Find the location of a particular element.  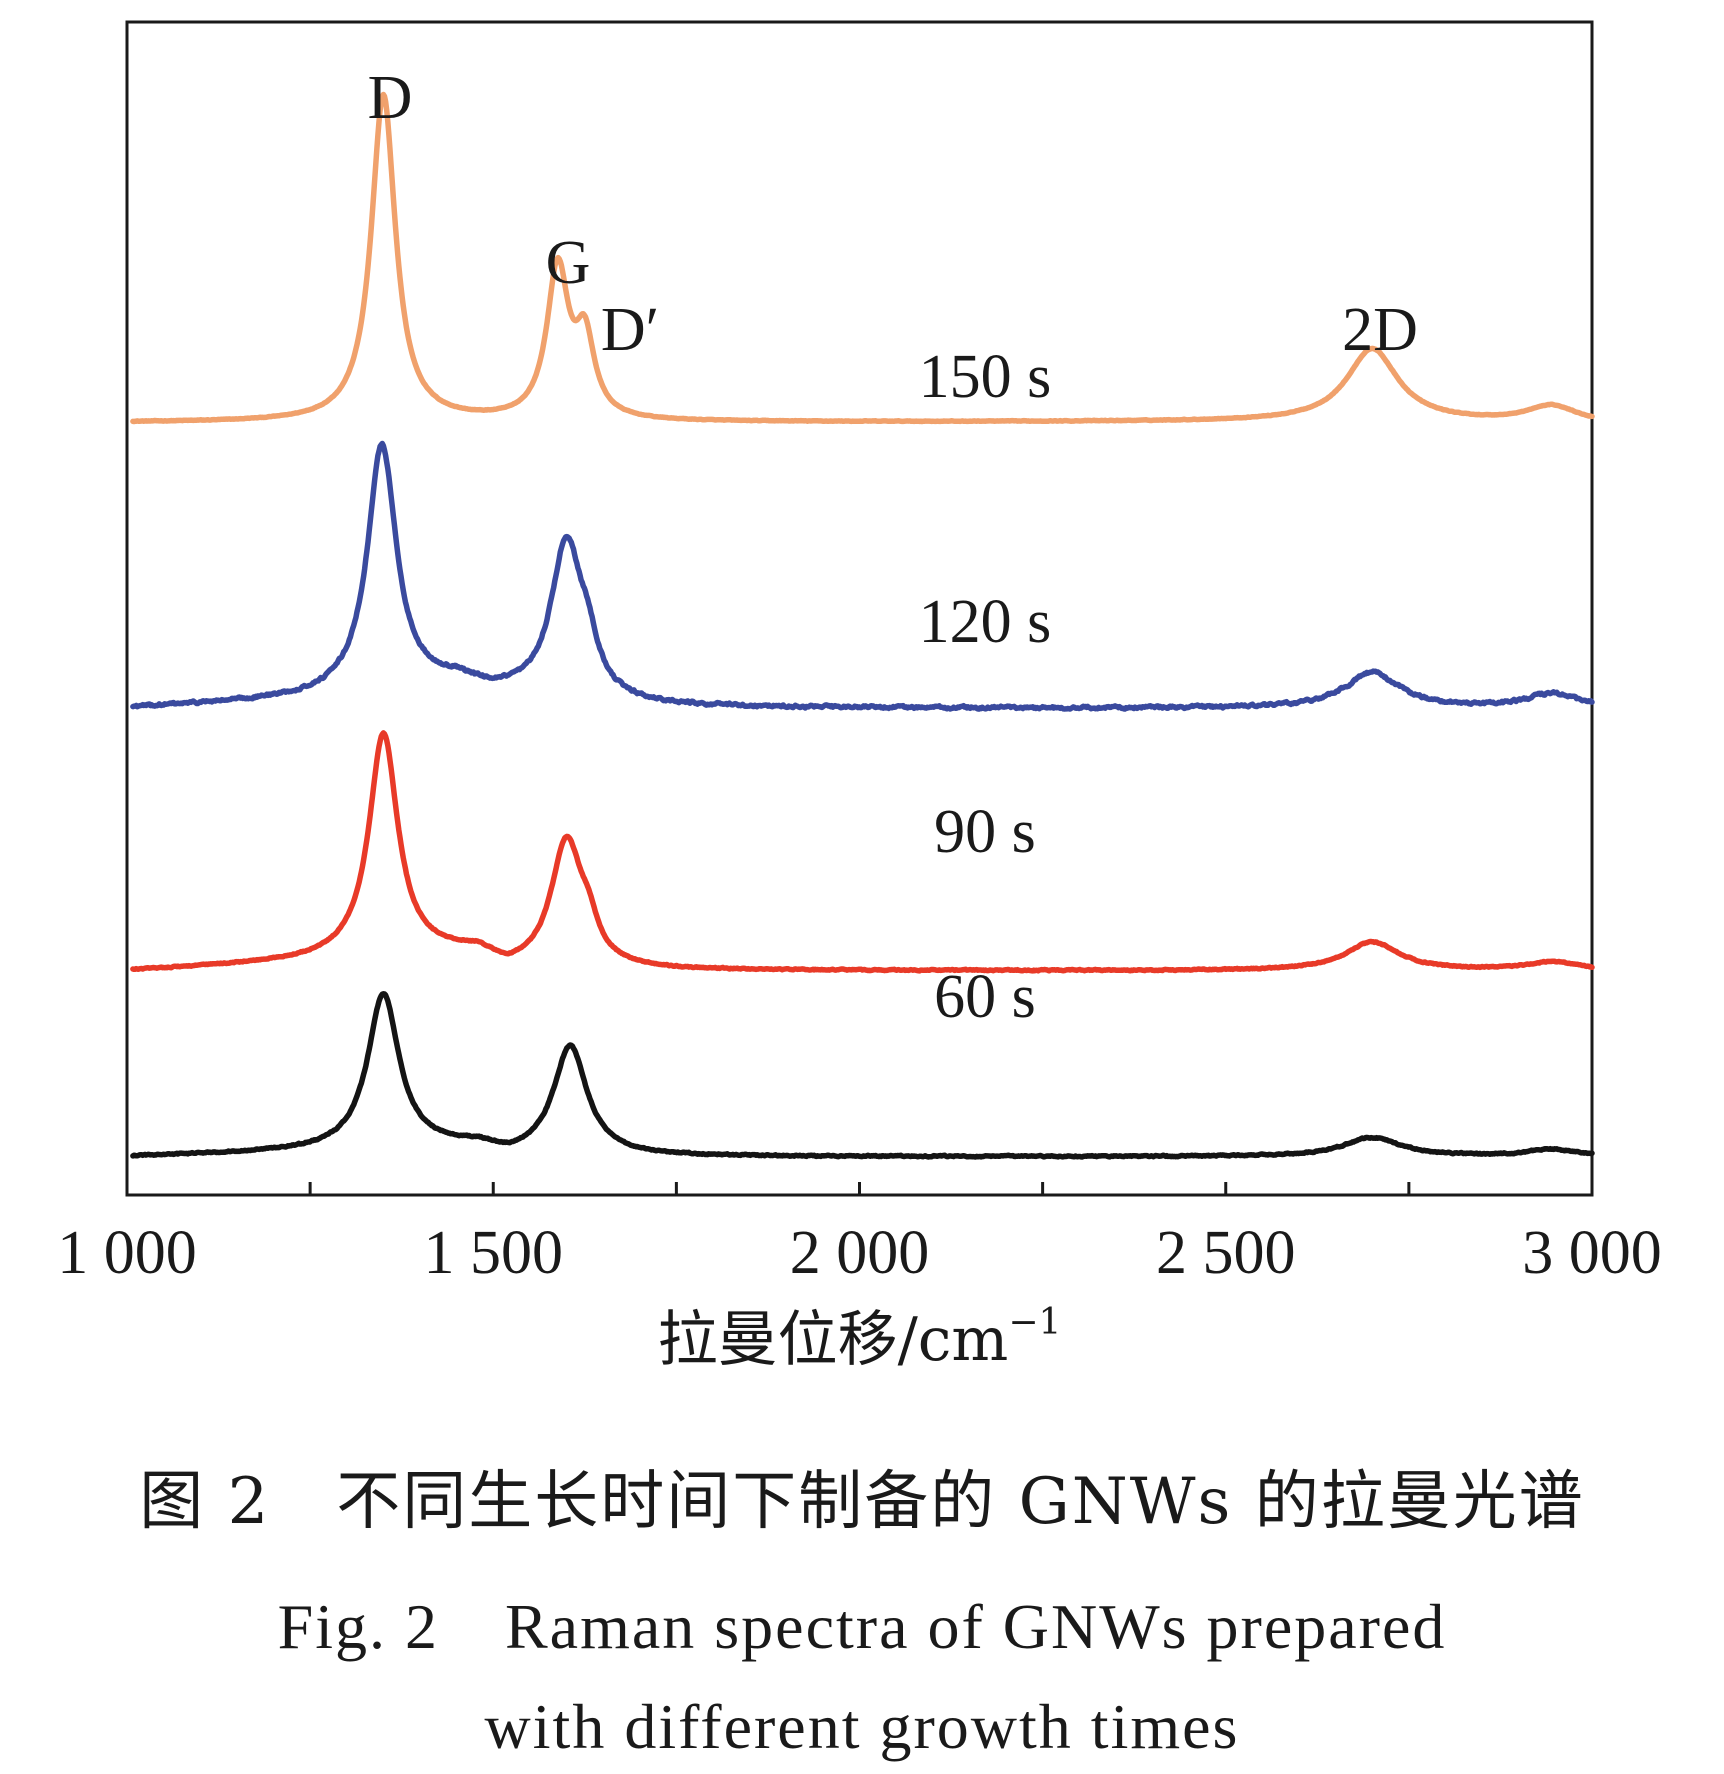

caption-english-line-1: Fig. 2 Raman spectra of GNWs prepared is located at coordinates (862, 1626).